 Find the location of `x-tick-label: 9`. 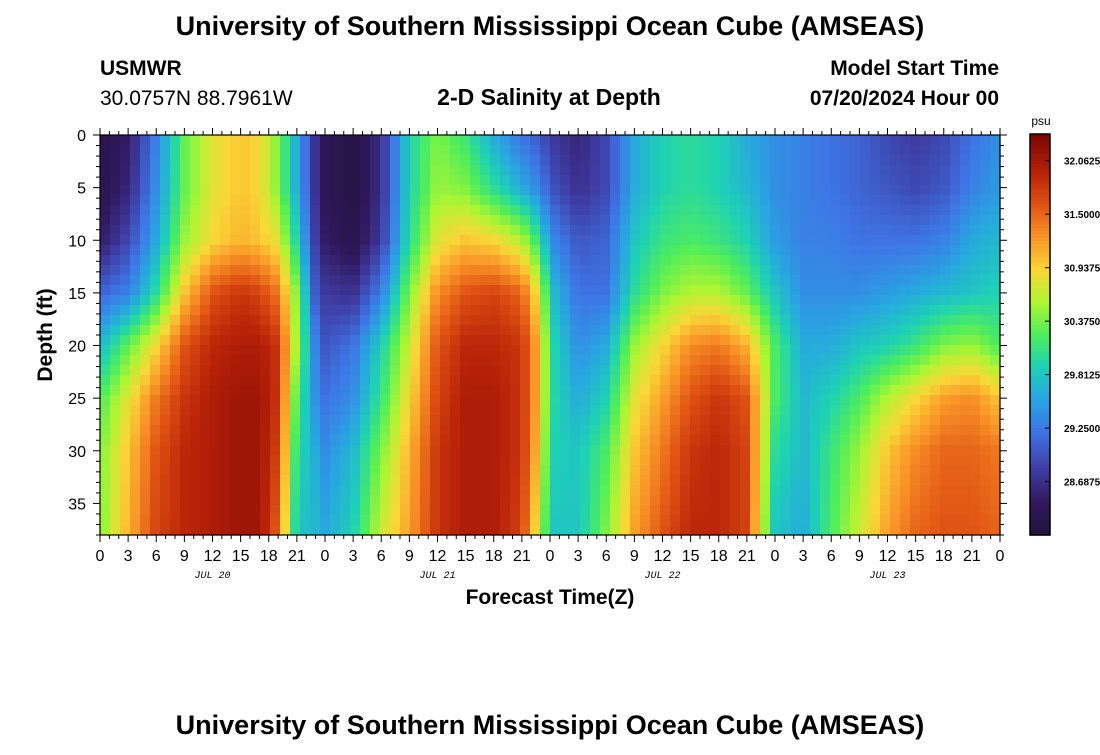

x-tick-label: 9 is located at coordinates (184, 556).